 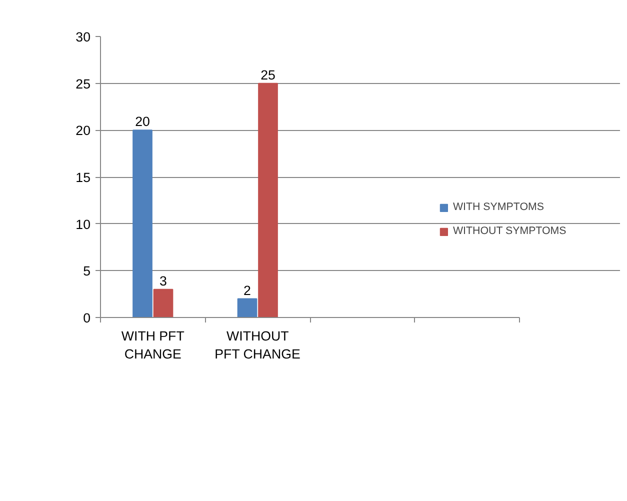 What do you see at coordinates (257, 345) in the screenshot?
I see `x-tick-label: WITHOUT PFT CHANGE` at bounding box center [257, 345].